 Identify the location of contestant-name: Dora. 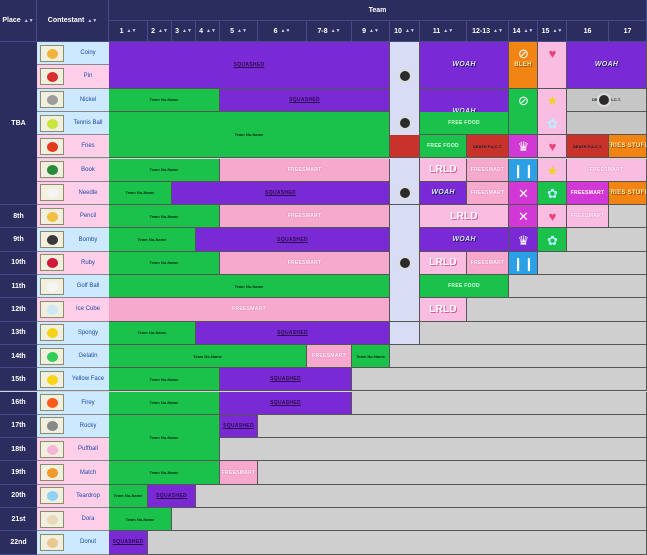
(88, 520).